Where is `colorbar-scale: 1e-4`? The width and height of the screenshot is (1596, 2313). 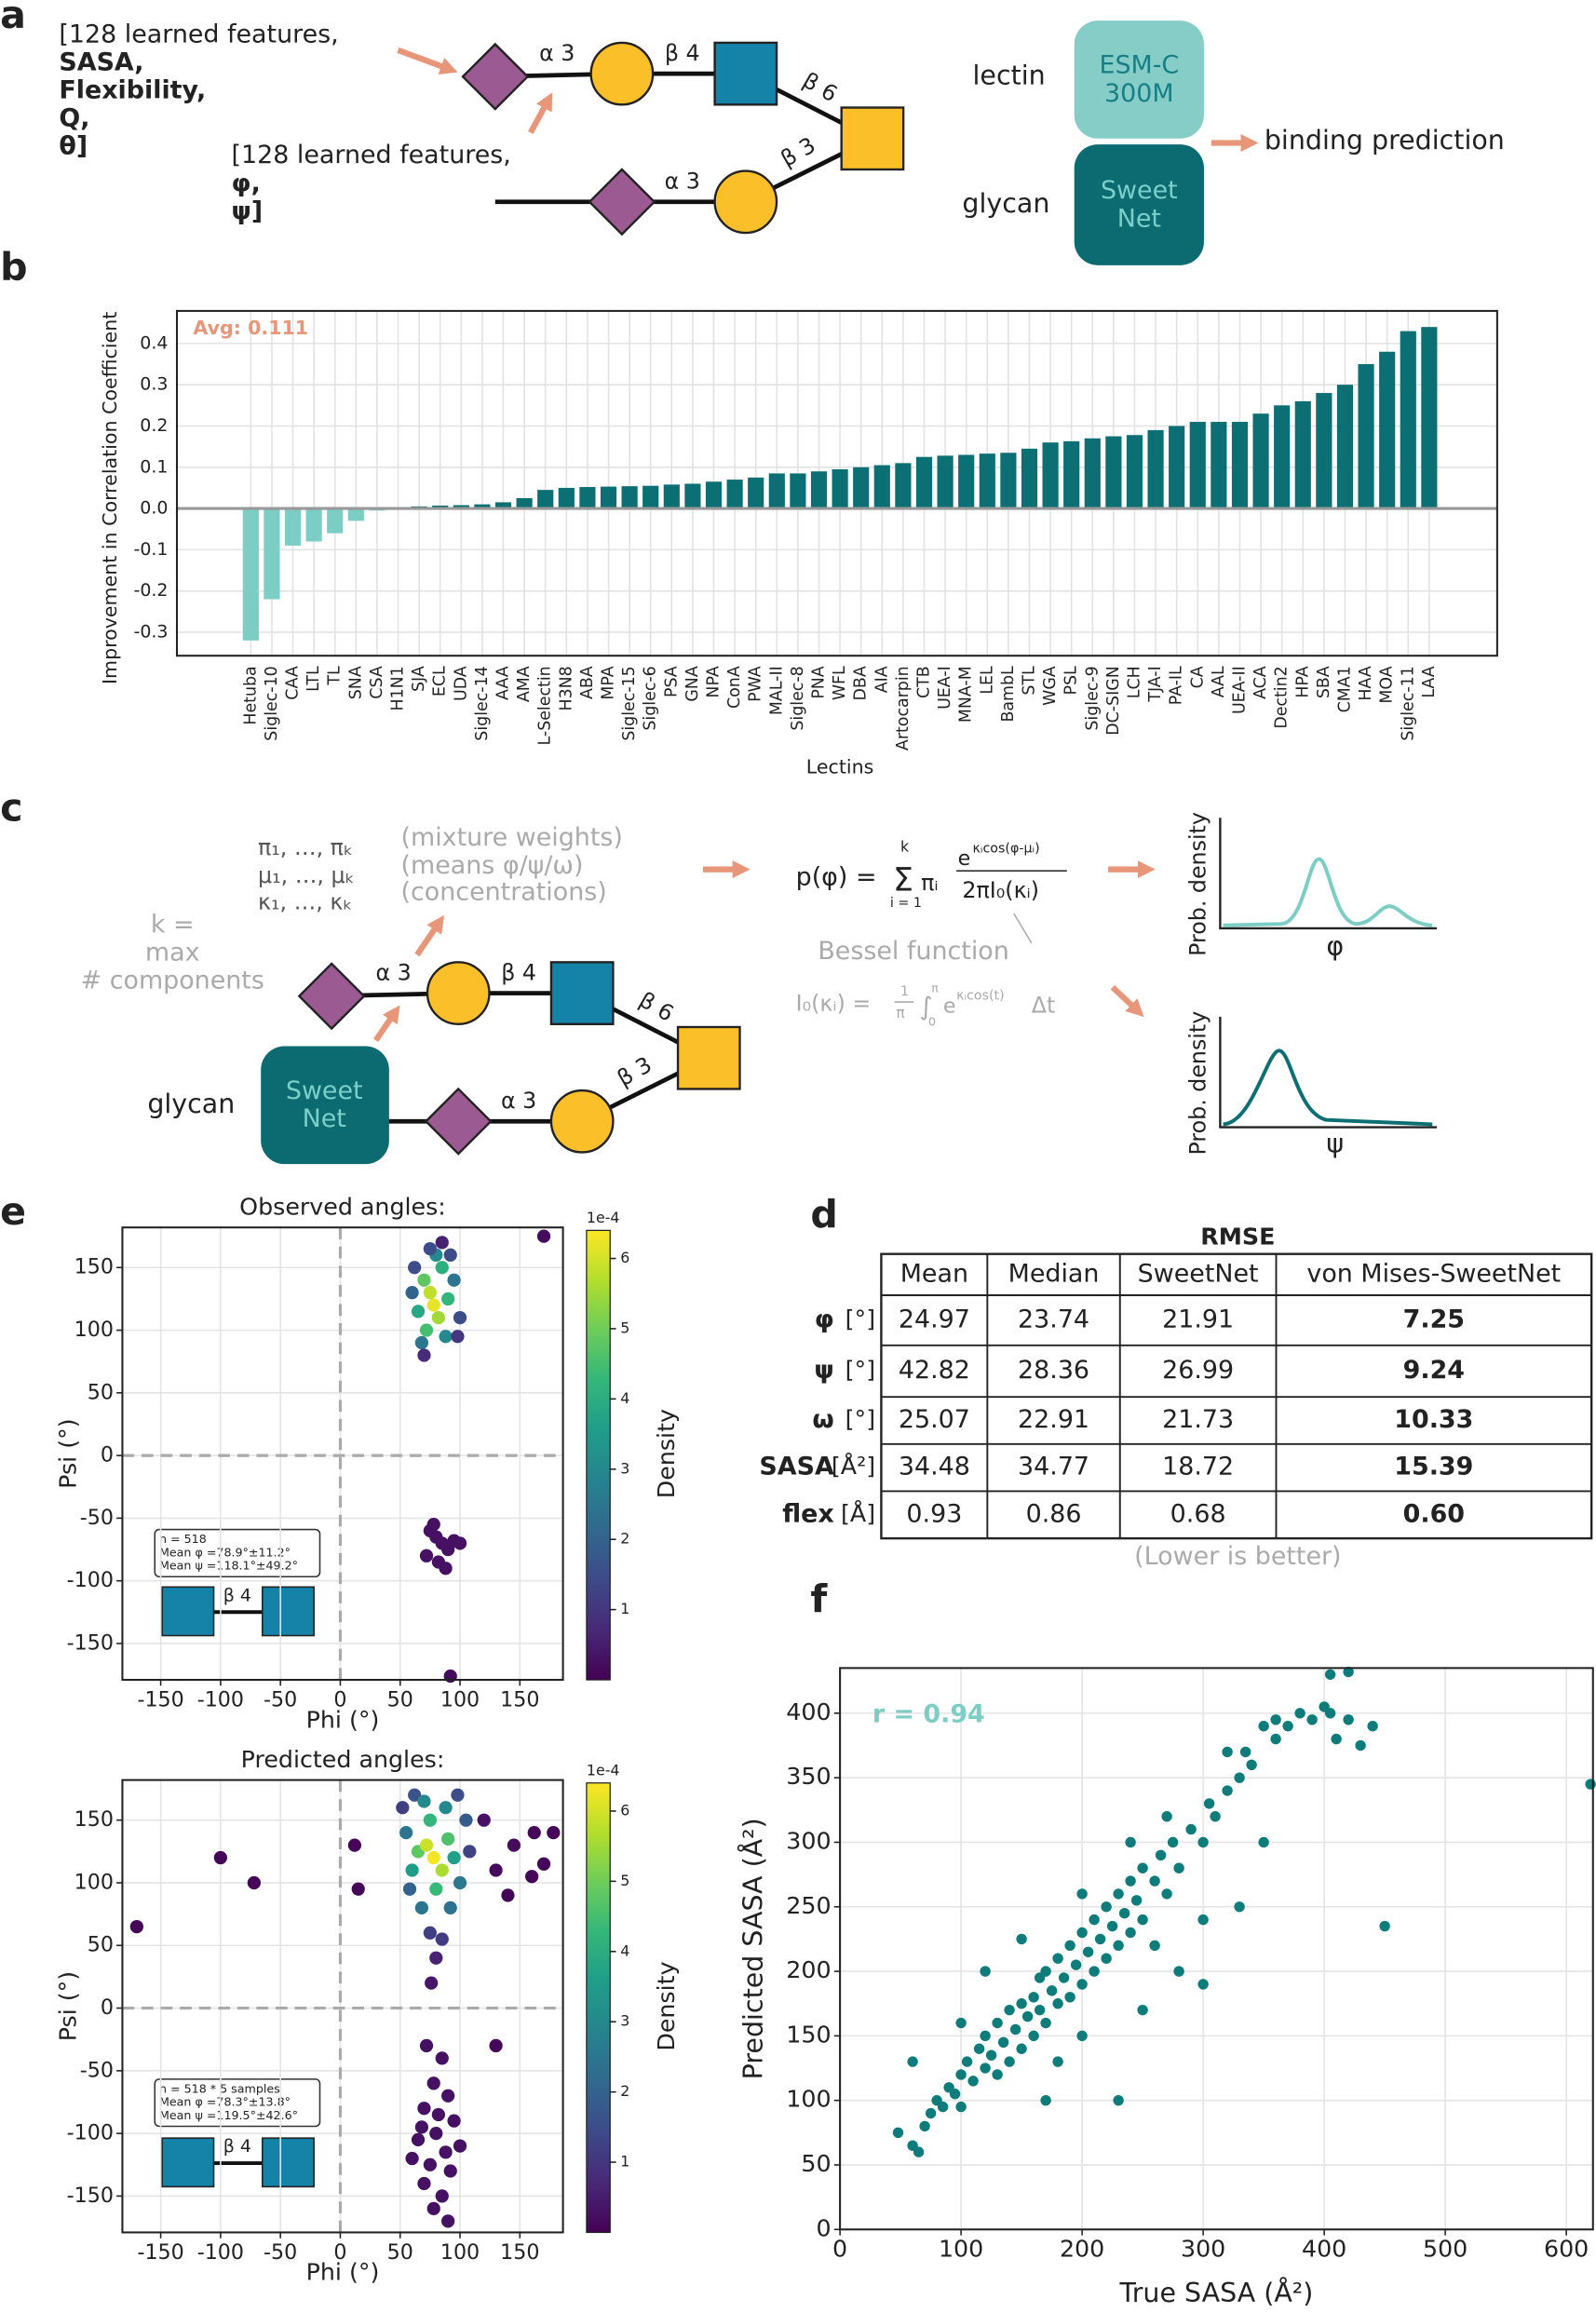 colorbar-scale: 1e-4 is located at coordinates (603, 1770).